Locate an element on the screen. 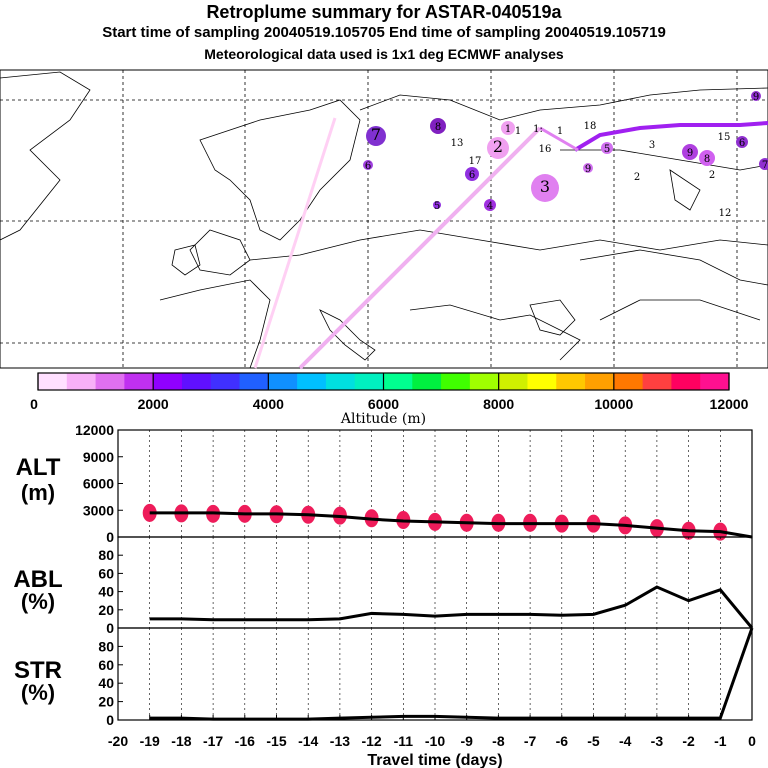  chart-title: Retroplume summary for ASTAR-040519a is located at coordinates (384, 12).